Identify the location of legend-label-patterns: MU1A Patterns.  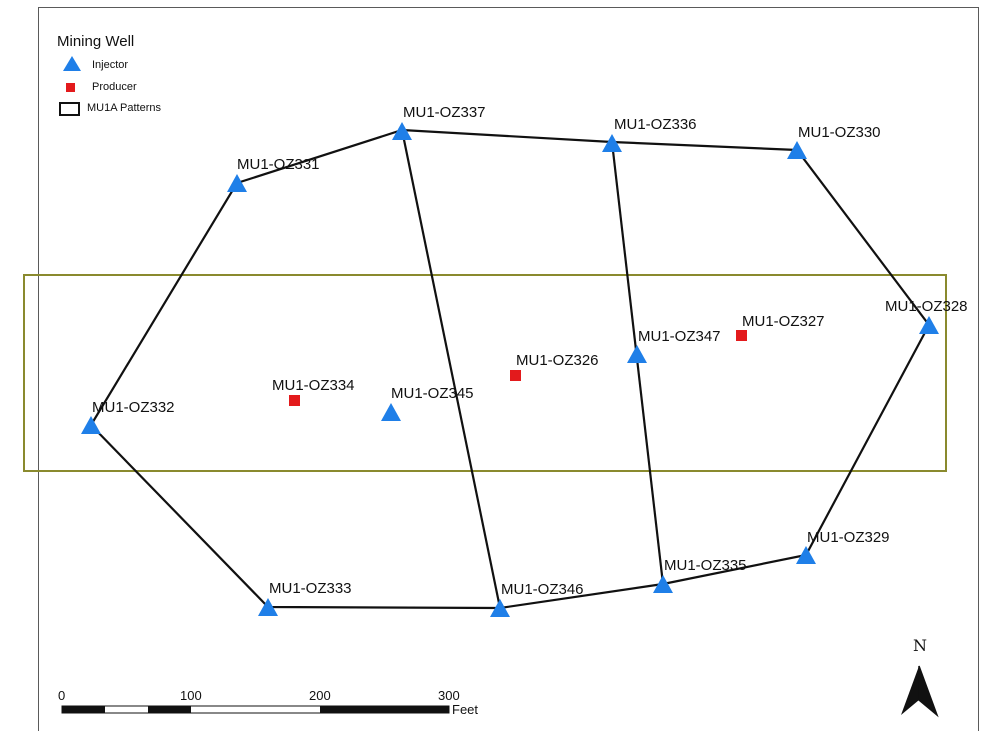
(124, 108).